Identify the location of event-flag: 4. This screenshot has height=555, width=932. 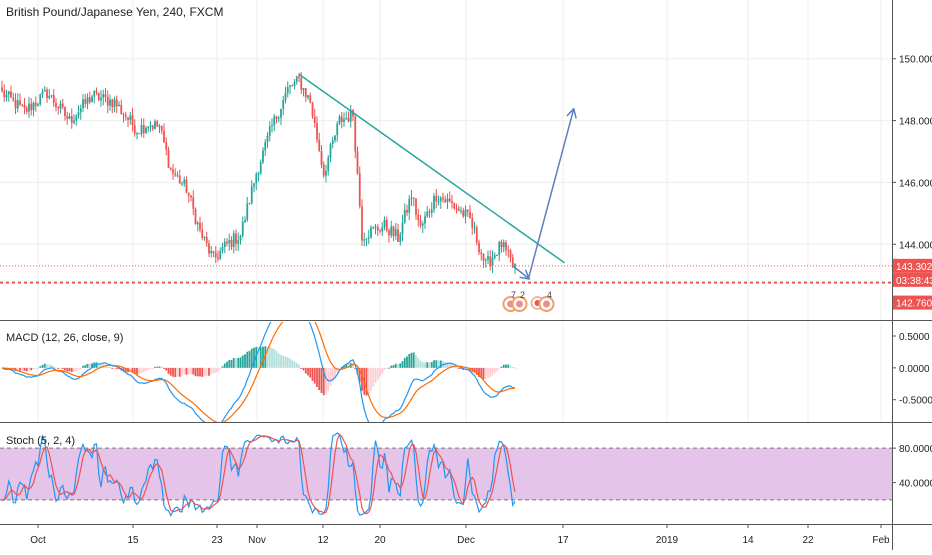
(546, 301).